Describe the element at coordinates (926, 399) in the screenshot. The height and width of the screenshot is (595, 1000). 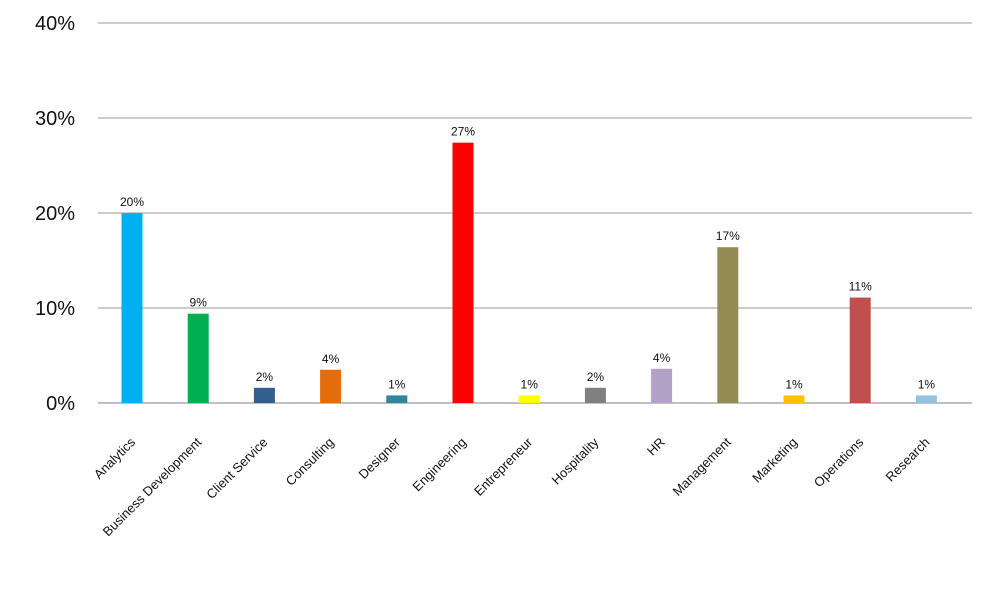
I see `bar-research` at that location.